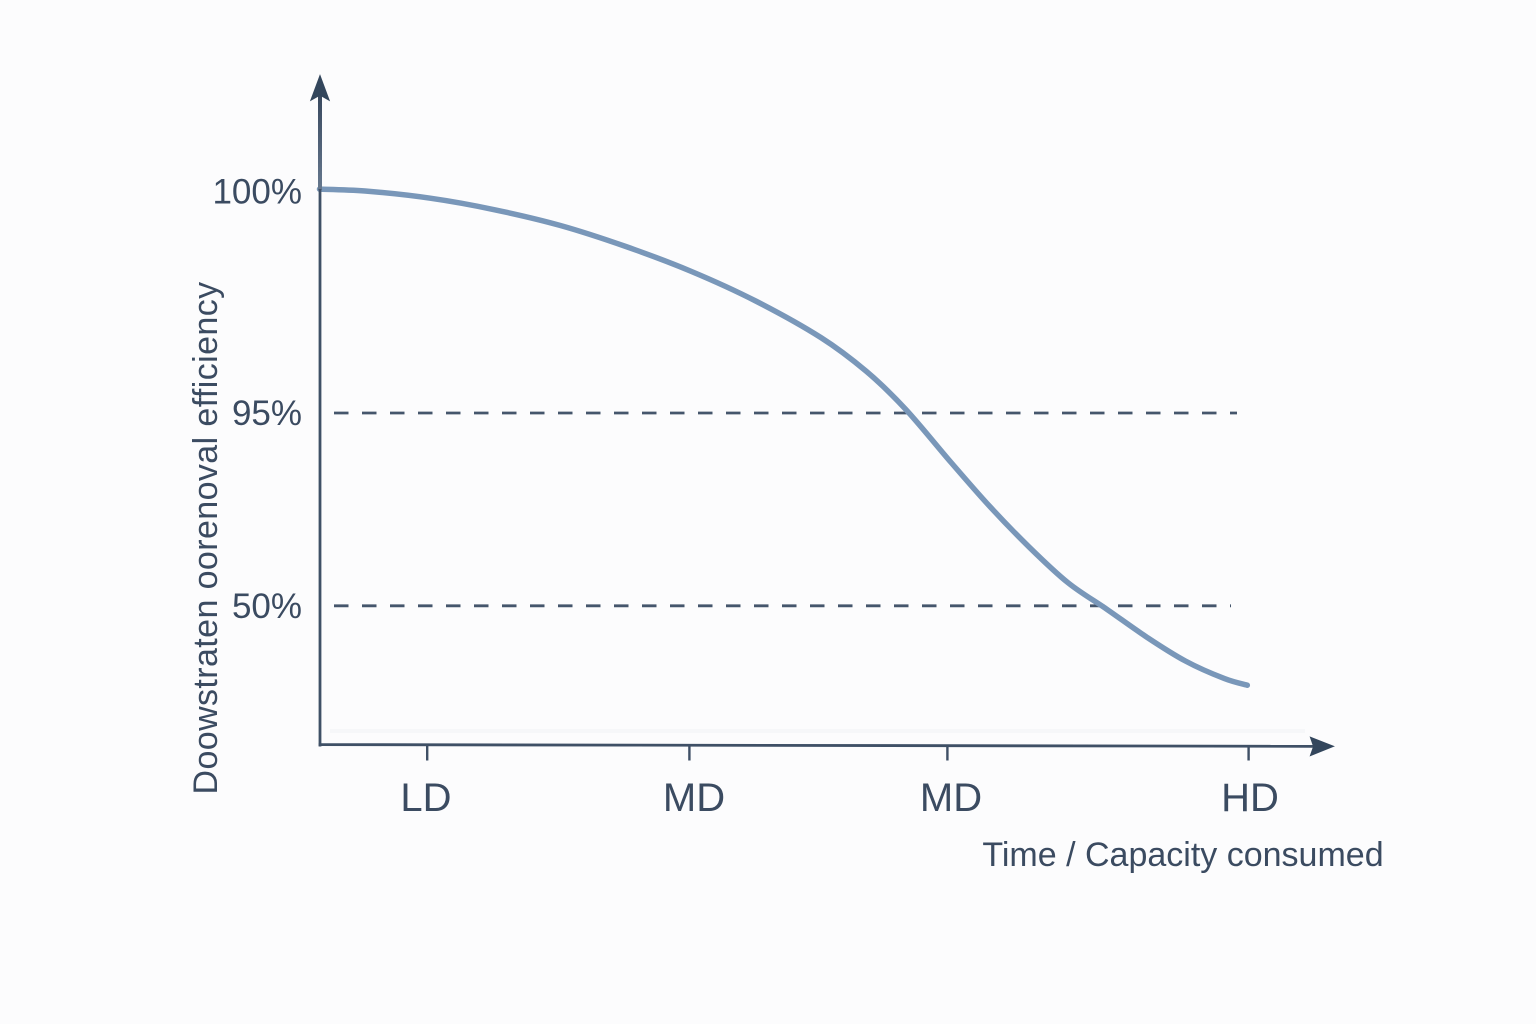 The height and width of the screenshot is (1024, 1536). What do you see at coordinates (267, 606) in the screenshot?
I see `svg-text: 50%` at bounding box center [267, 606].